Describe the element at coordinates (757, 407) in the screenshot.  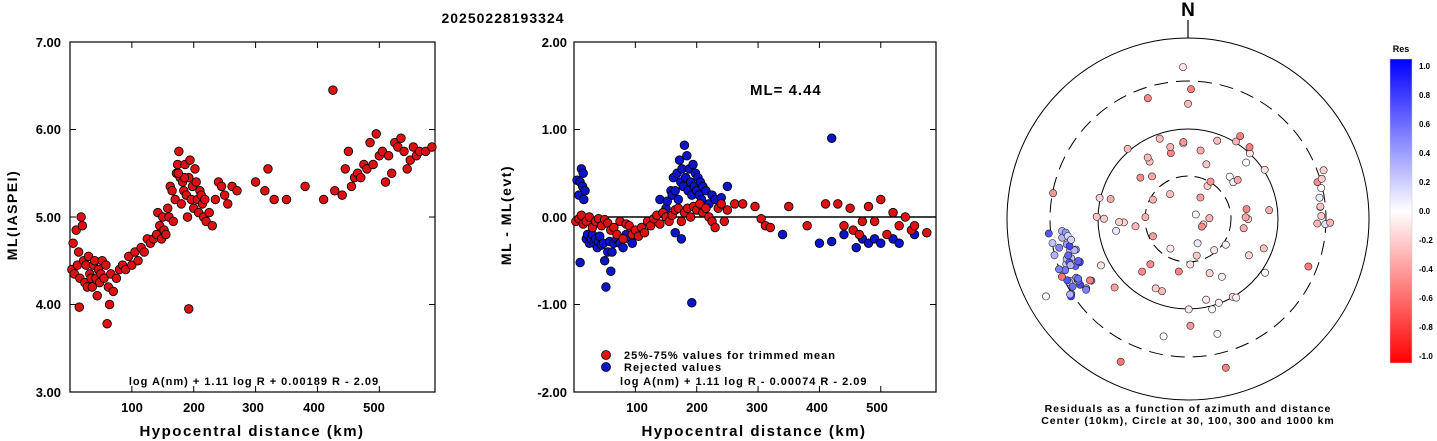
I see `panel2-x-tick-label: 300` at that location.